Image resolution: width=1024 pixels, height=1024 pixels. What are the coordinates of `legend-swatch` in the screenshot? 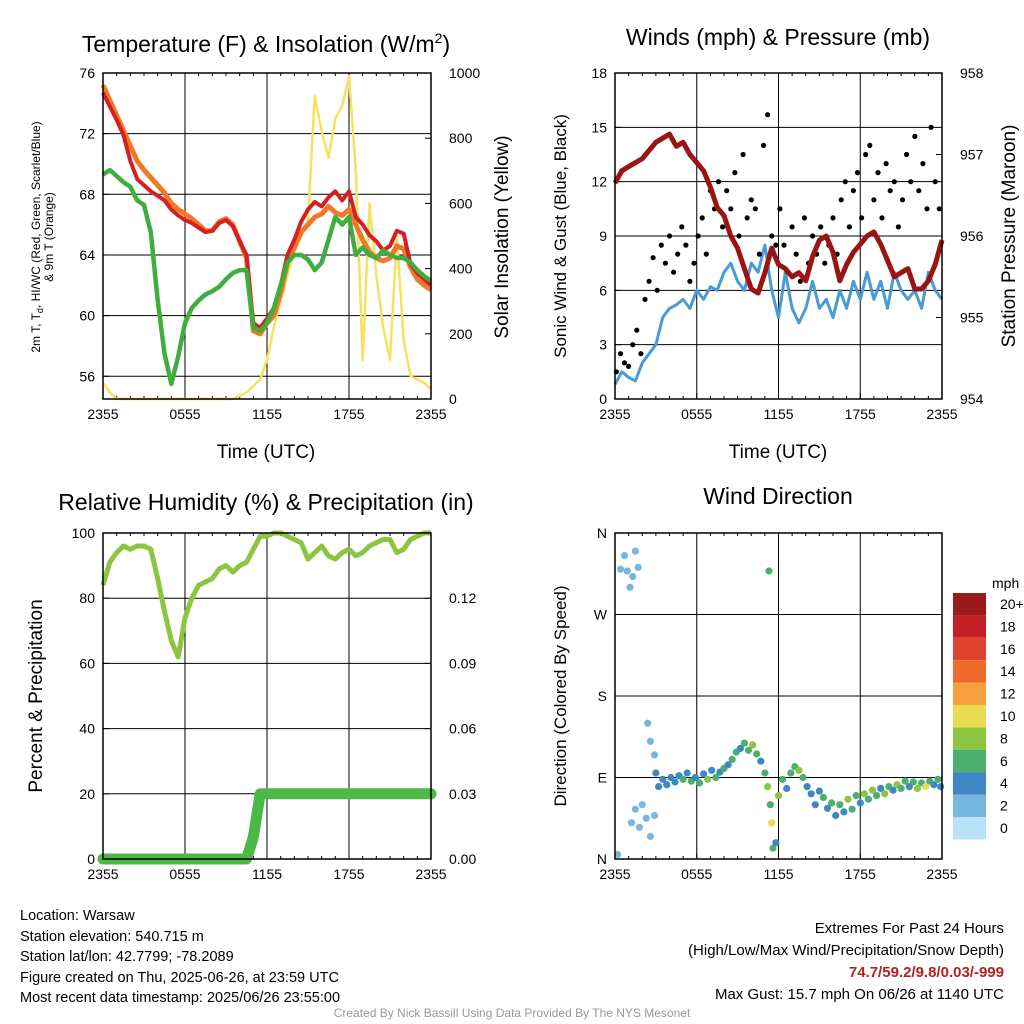 It's located at (969, 805).